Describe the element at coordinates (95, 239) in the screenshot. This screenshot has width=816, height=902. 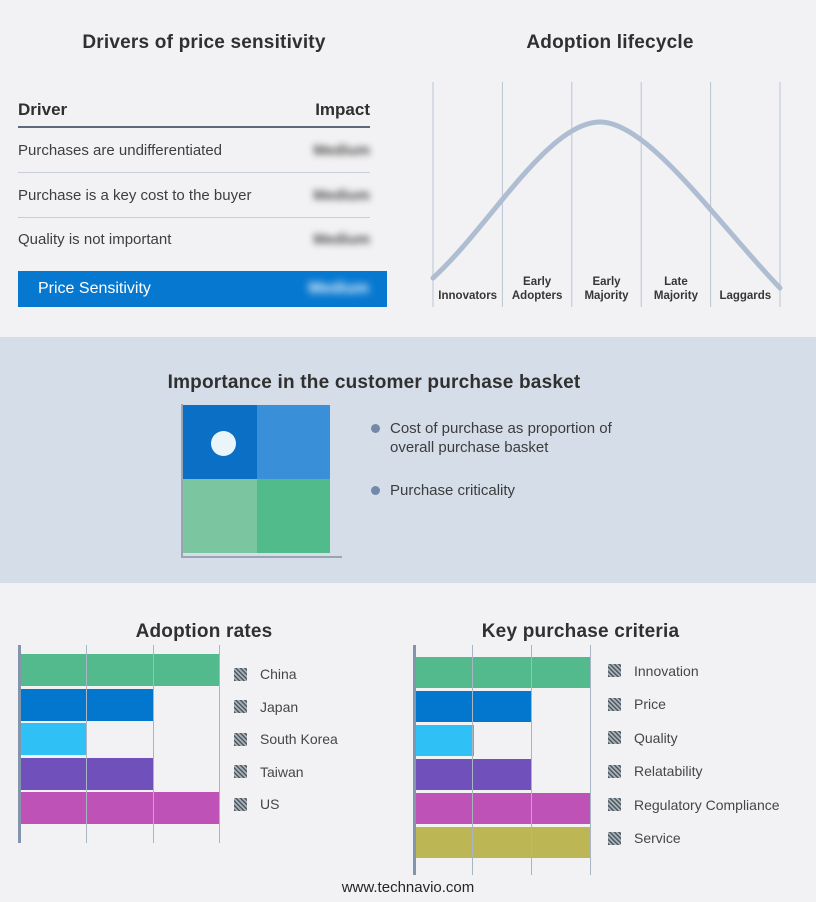
I see `driver-cell: Quality is not important` at that location.